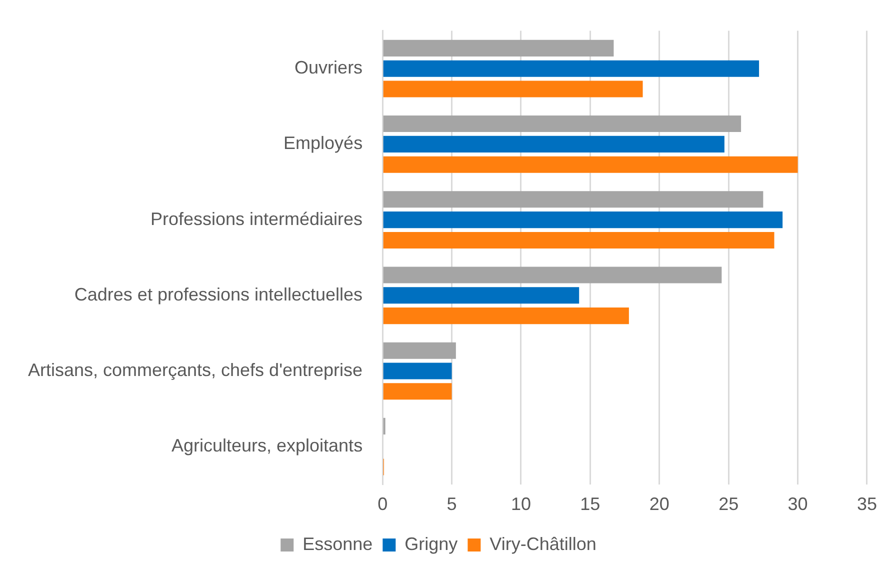 Image resolution: width=887 pixels, height=570 pixels. Describe the element at coordinates (520, 504) in the screenshot. I see `x-tick-label: 10` at that location.